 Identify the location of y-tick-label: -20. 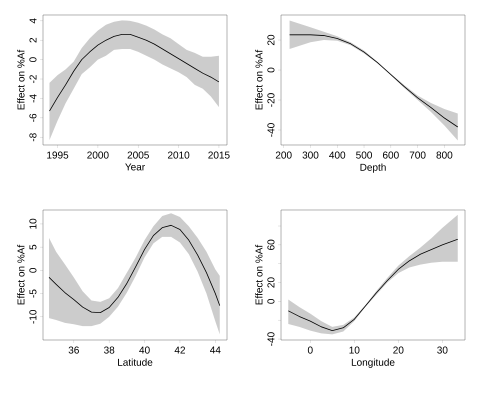
(270, 100).